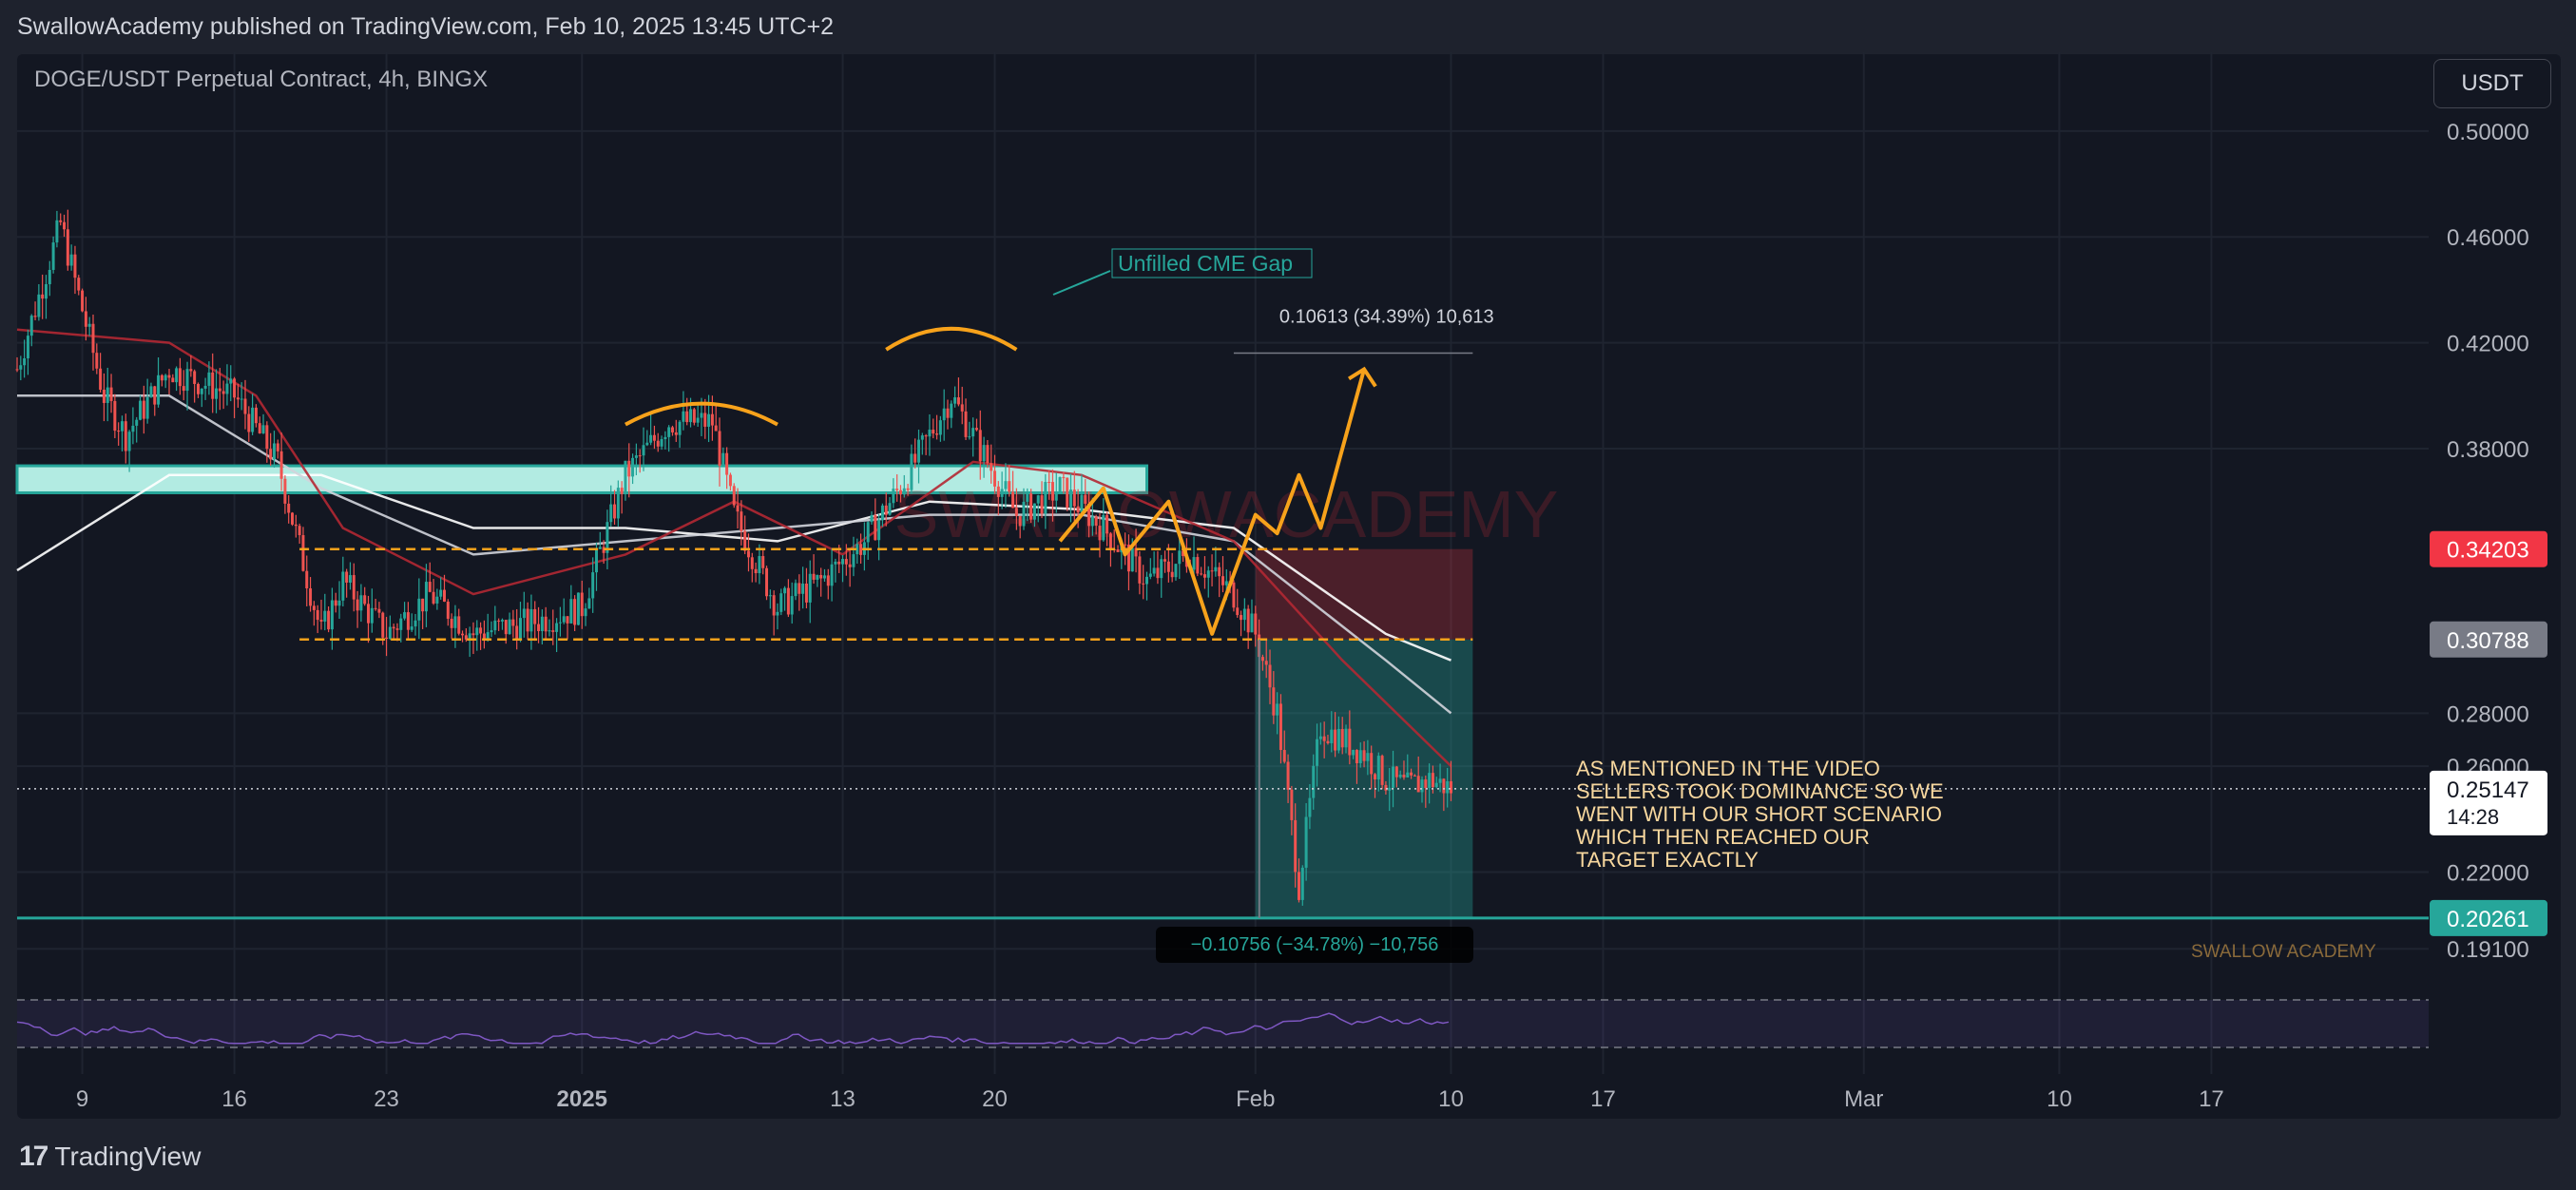 The width and height of the screenshot is (2576, 1190). Describe the element at coordinates (1315, 944) in the screenshot. I see `measure-label-down: −0.10756 (−34.78%) −10,756` at that location.